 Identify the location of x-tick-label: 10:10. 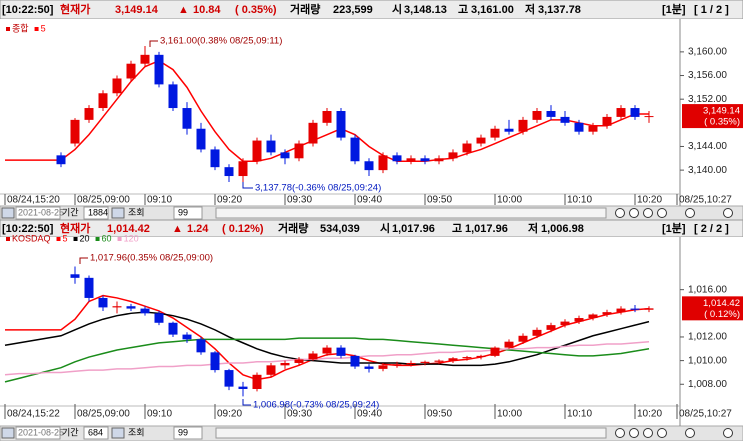
(579, 414).